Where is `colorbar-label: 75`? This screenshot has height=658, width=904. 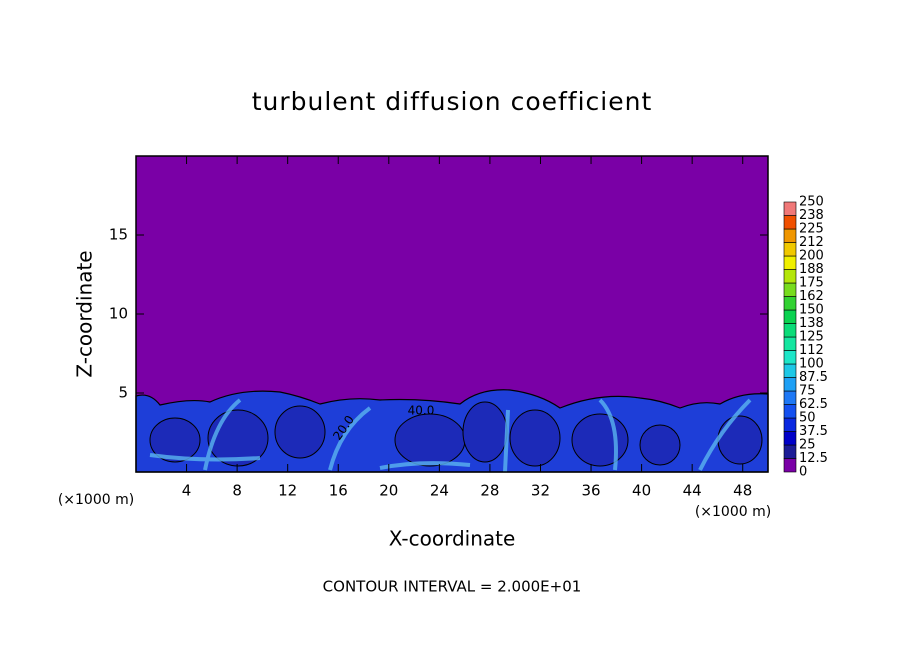
colorbar-label: 75 is located at coordinates (807, 391).